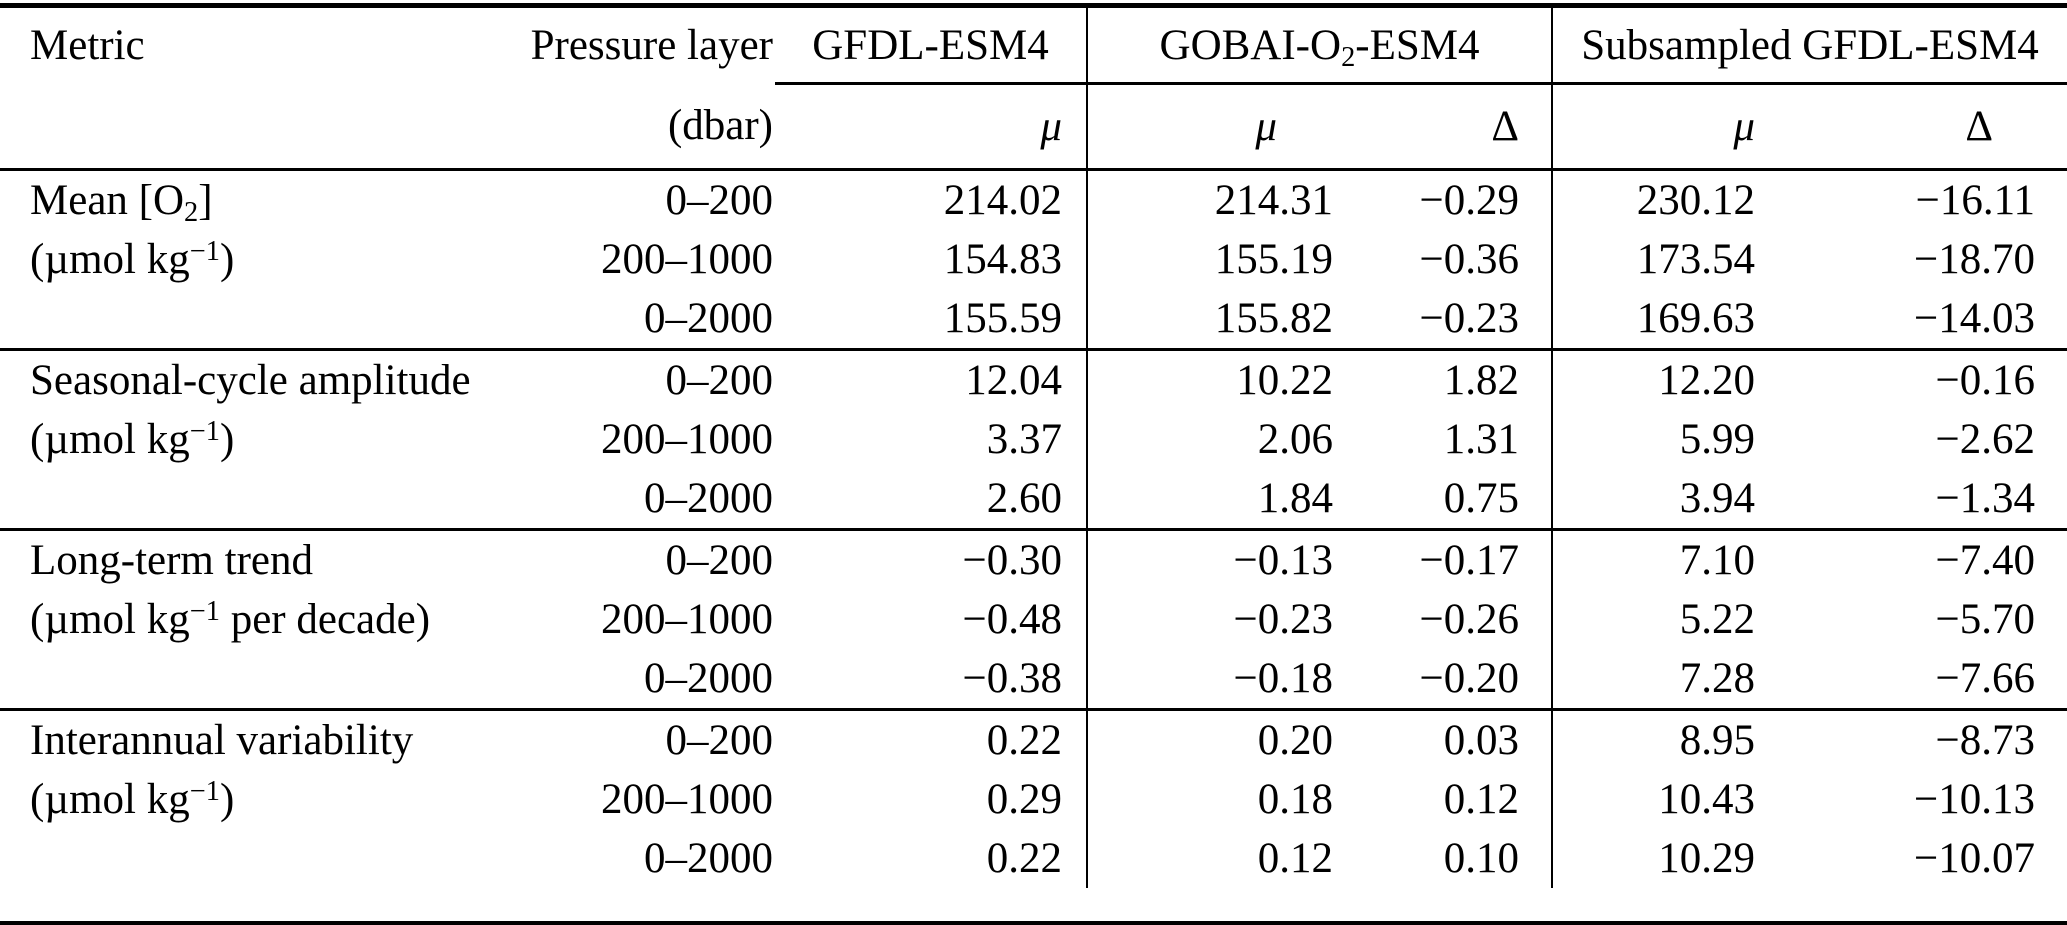 The height and width of the screenshot is (925, 2067). What do you see at coordinates (1670, 679) in the screenshot?
I see `subsampled-mu-cell: 7.28` at bounding box center [1670, 679].